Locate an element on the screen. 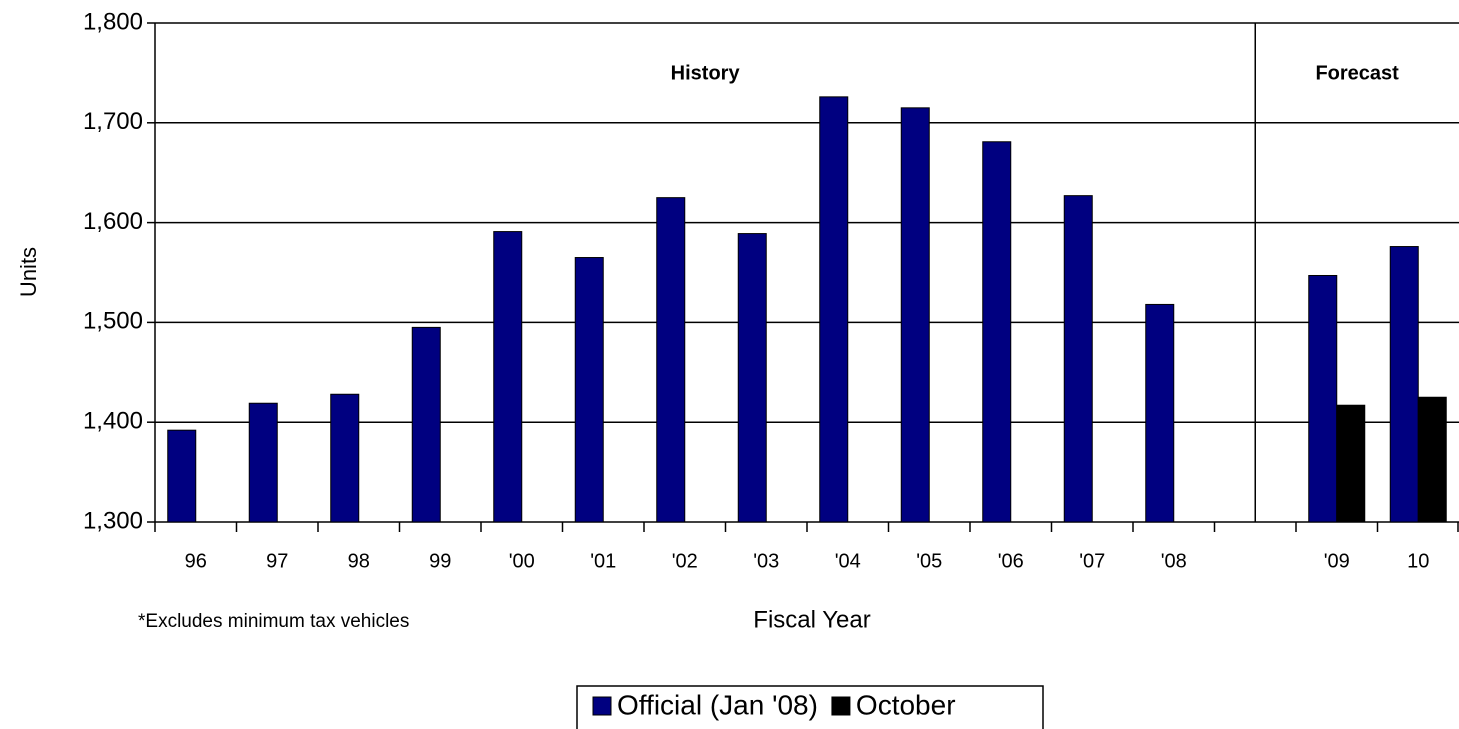  annotation: Forecast is located at coordinates (1357, 73).